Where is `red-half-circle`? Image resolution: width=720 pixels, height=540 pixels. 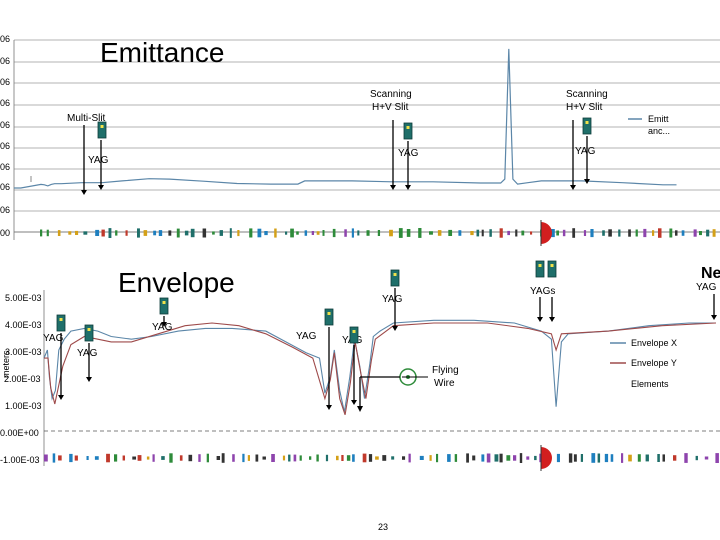 red-half-circle is located at coordinates (546, 458).